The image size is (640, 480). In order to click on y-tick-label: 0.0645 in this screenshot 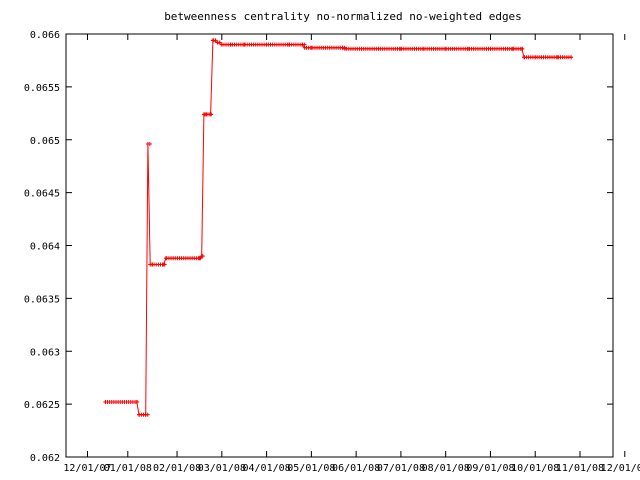, I will do `click(42, 194)`.